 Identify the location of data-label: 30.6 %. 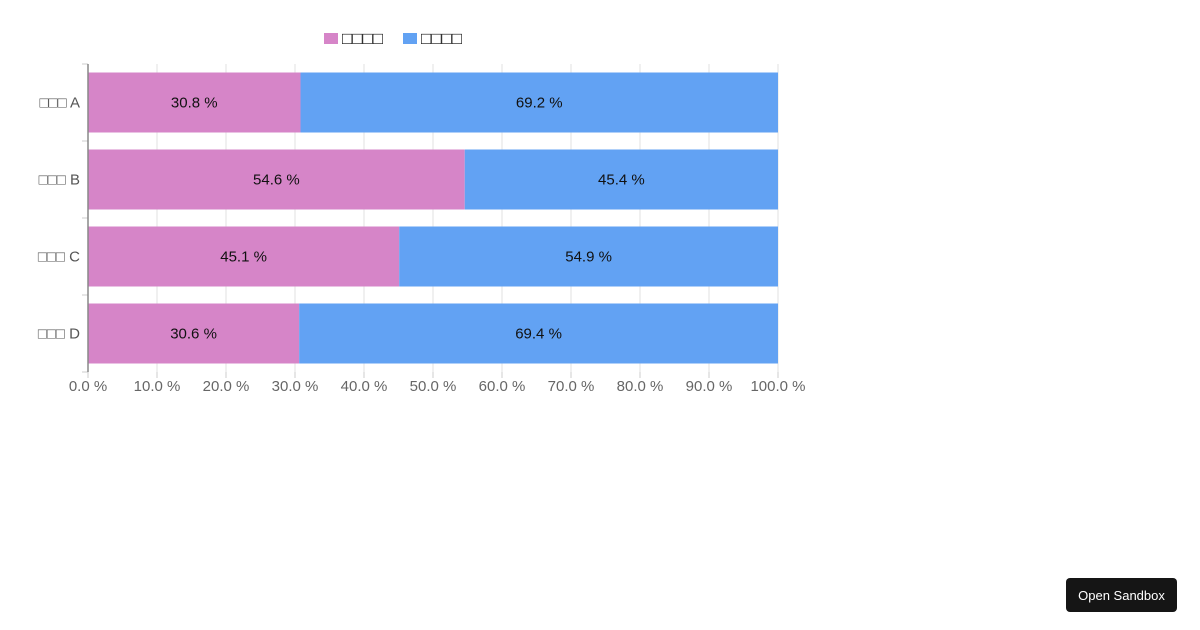
(193, 334).